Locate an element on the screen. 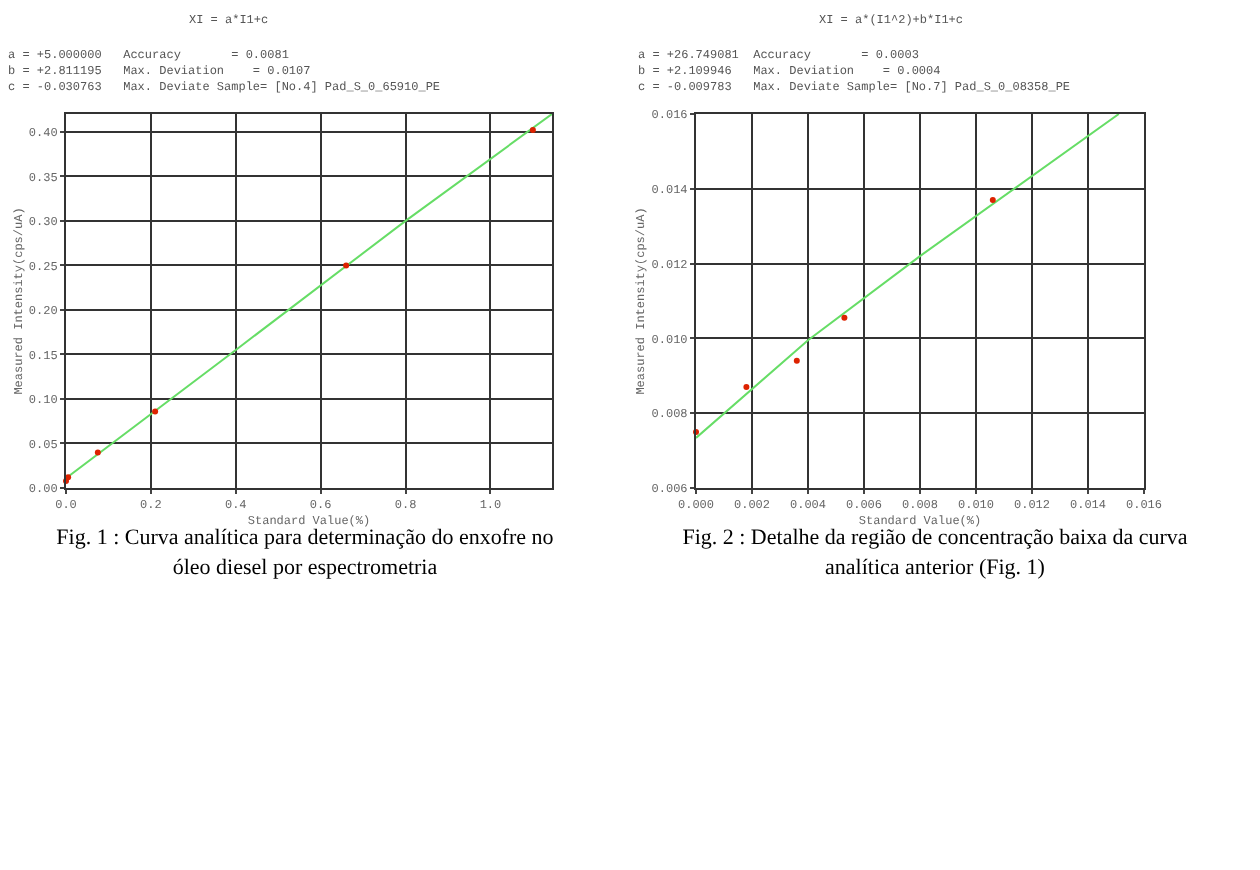 The width and height of the screenshot is (1260, 870). caption: Fig. 2 : Detalhe da região de concentração baixa da curva analítica anterior (Fig. 1) is located at coordinates (935, 555).